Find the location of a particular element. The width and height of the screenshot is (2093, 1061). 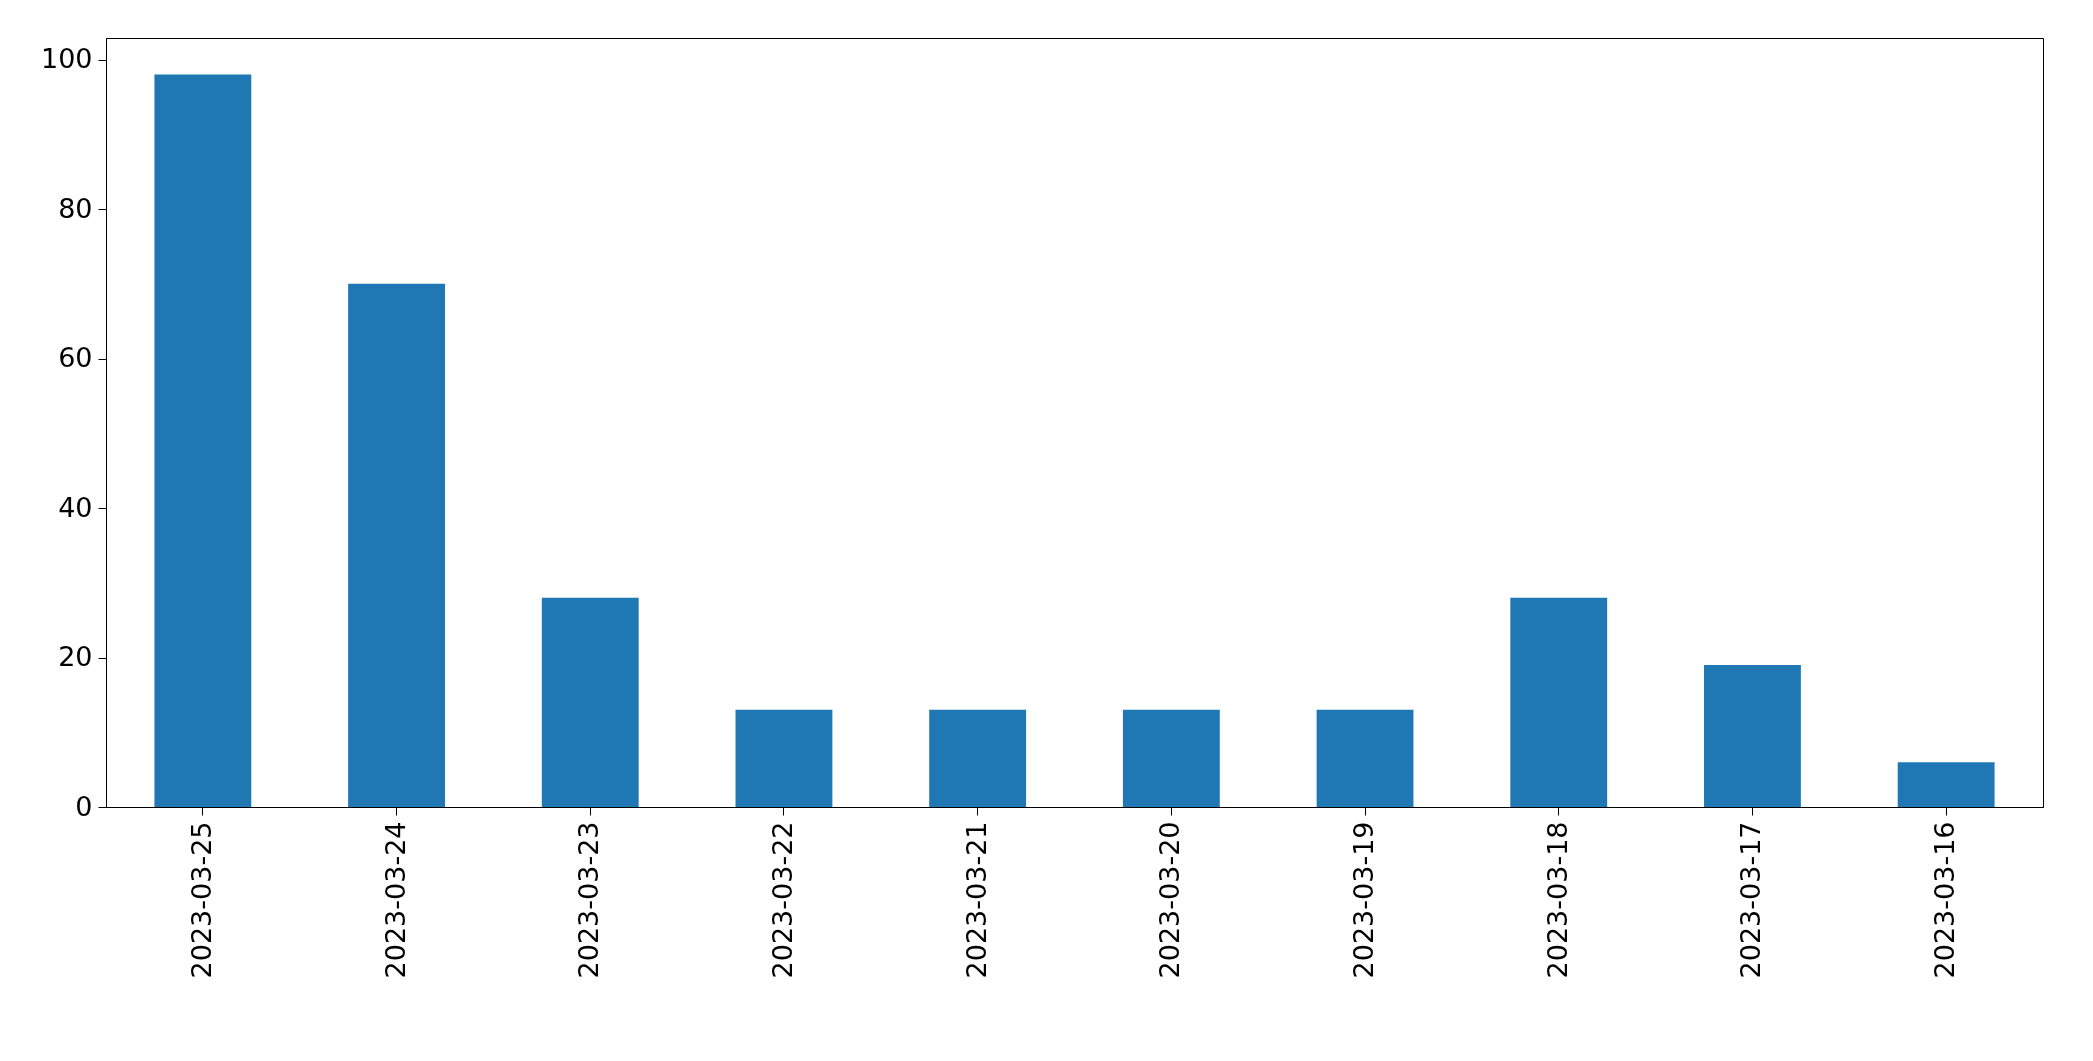

y-tick-label: 0 is located at coordinates (84, 806).